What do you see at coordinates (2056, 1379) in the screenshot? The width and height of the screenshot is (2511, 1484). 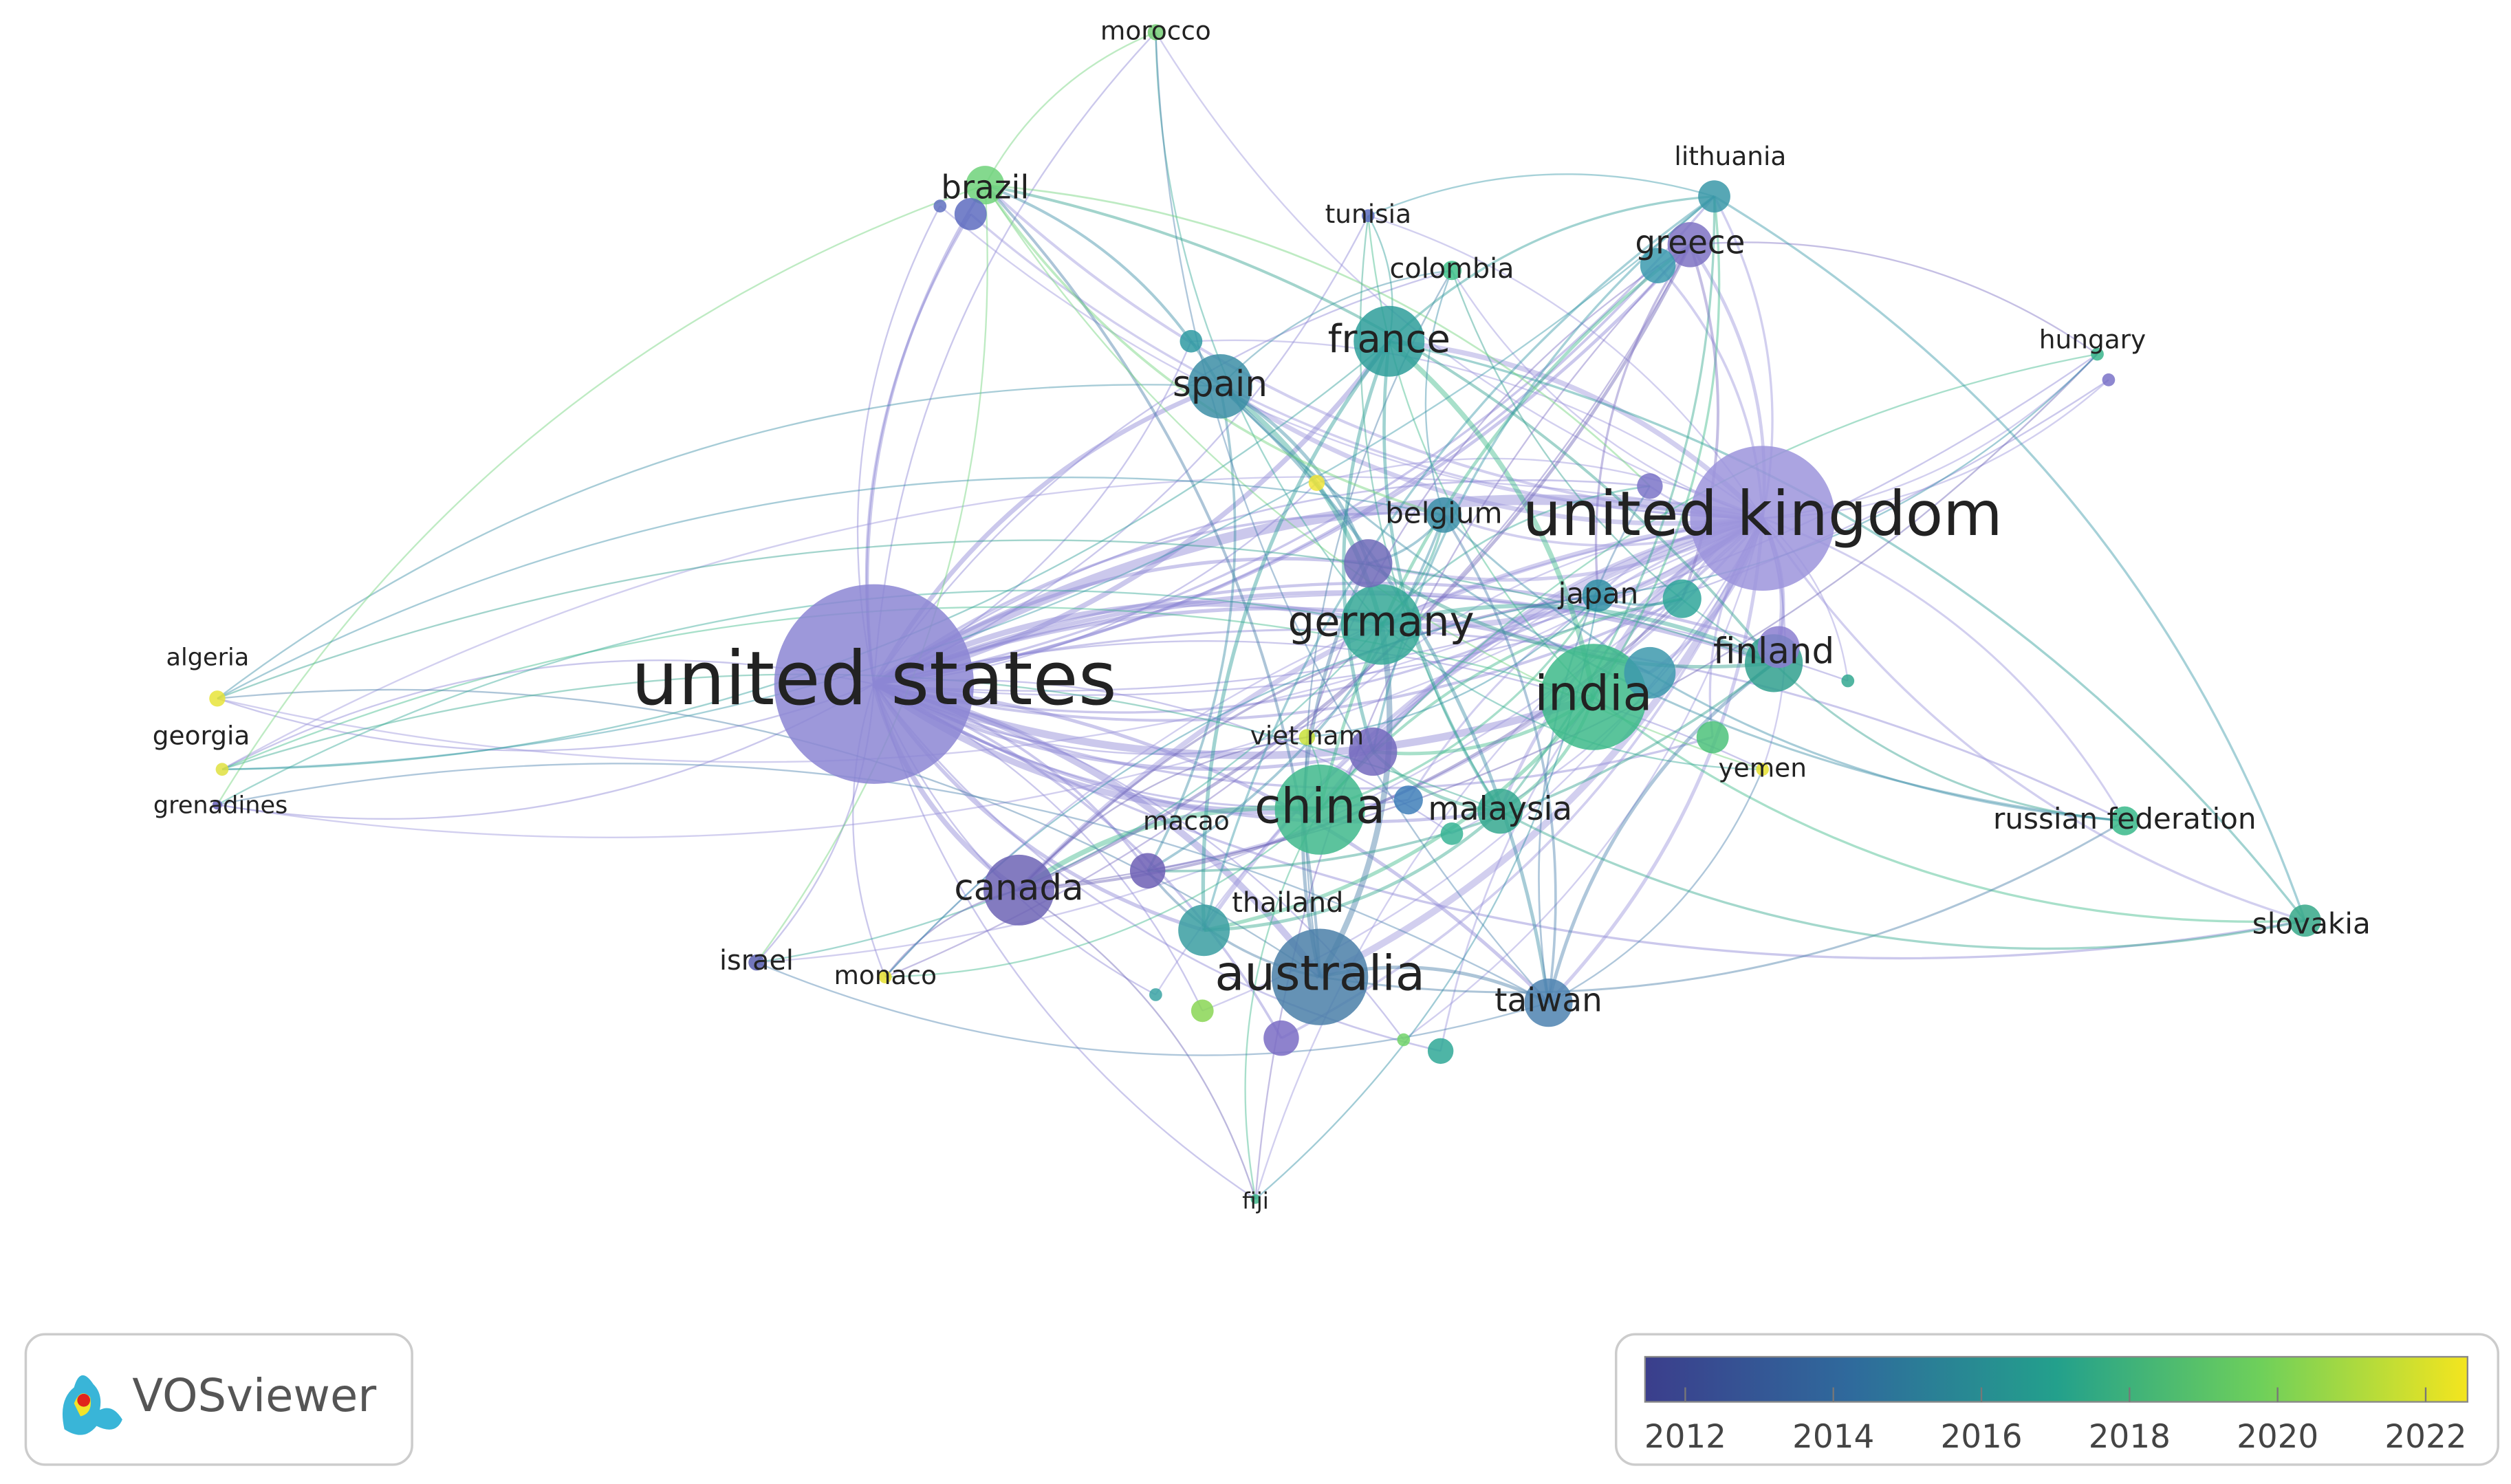 I see `scale-bar` at bounding box center [2056, 1379].